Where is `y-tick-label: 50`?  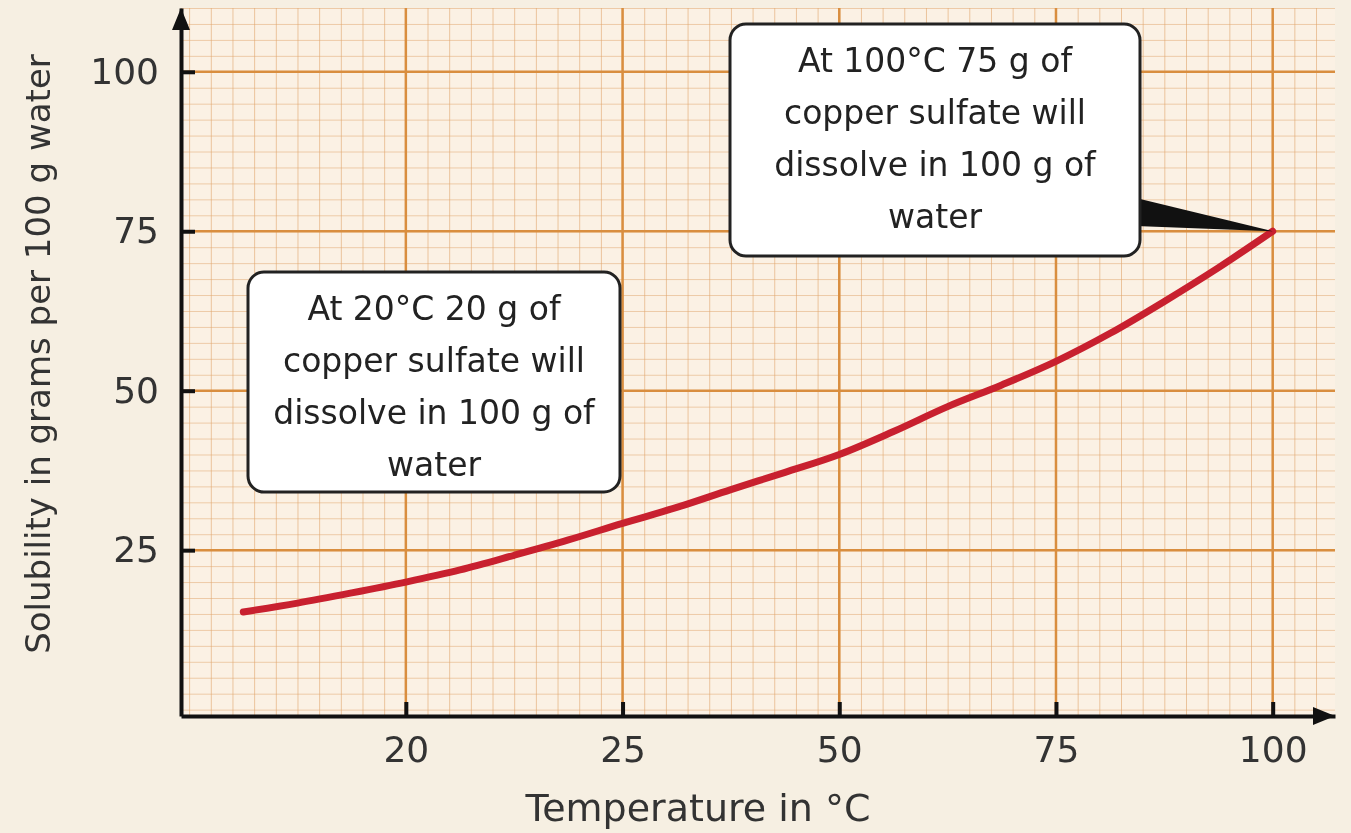
y-tick-label: 50 is located at coordinates (136, 390).